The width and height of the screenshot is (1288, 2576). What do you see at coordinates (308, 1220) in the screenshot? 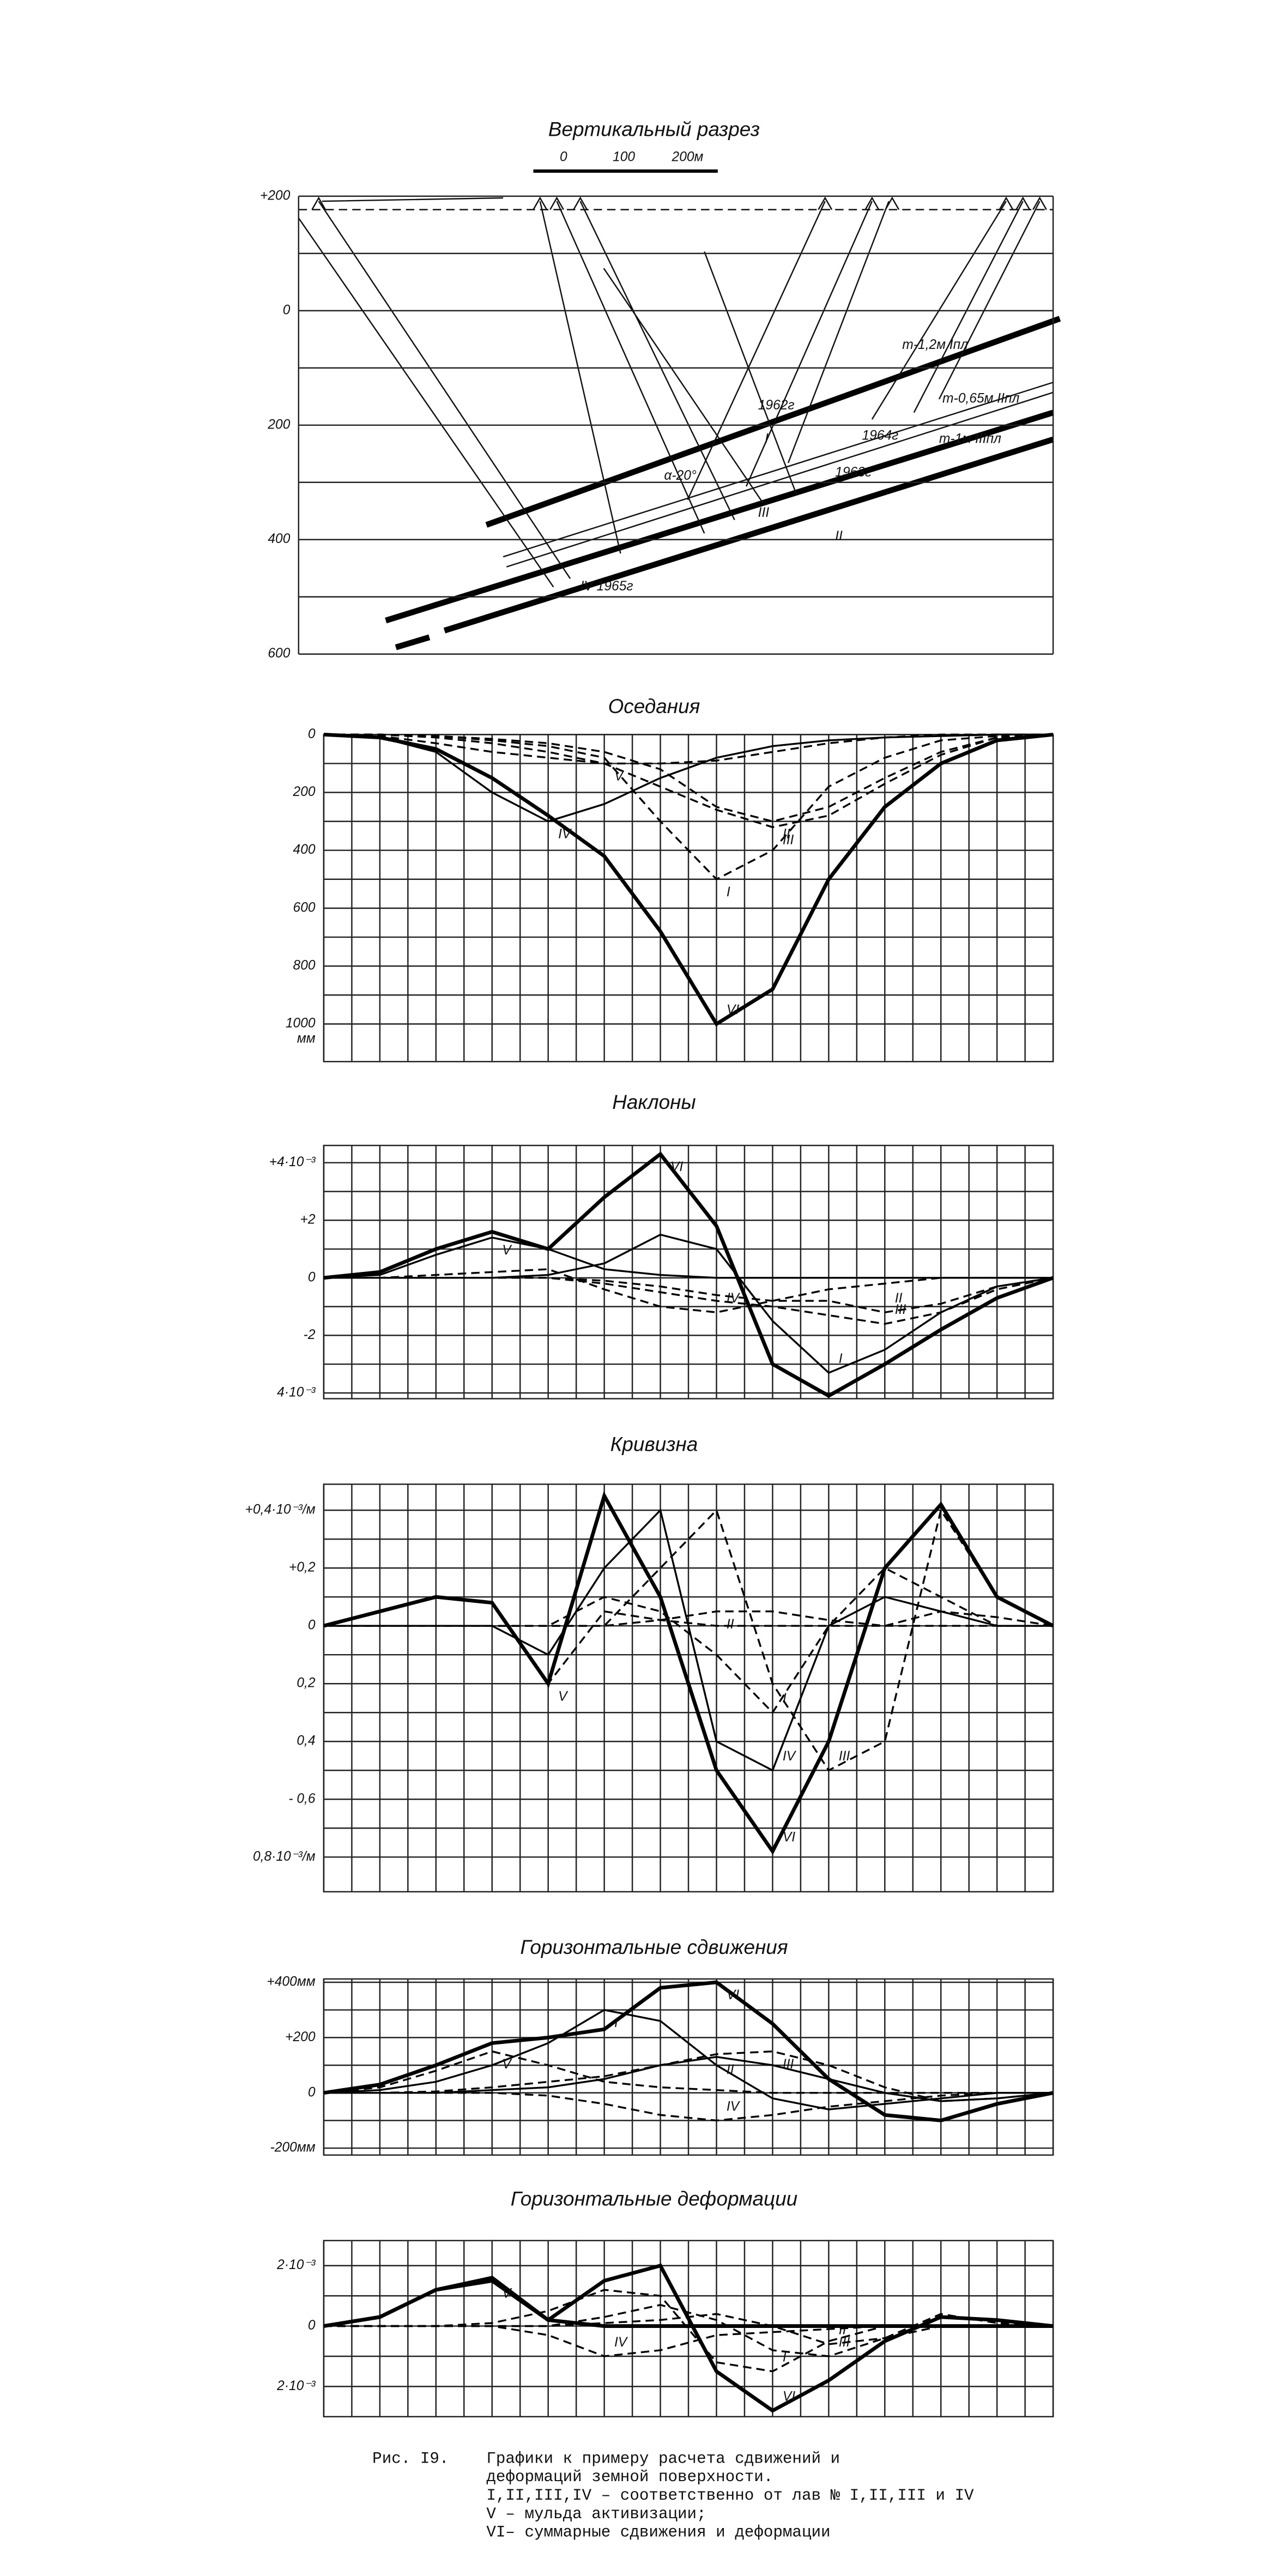
I see `y-tick-label: +2` at bounding box center [308, 1220].